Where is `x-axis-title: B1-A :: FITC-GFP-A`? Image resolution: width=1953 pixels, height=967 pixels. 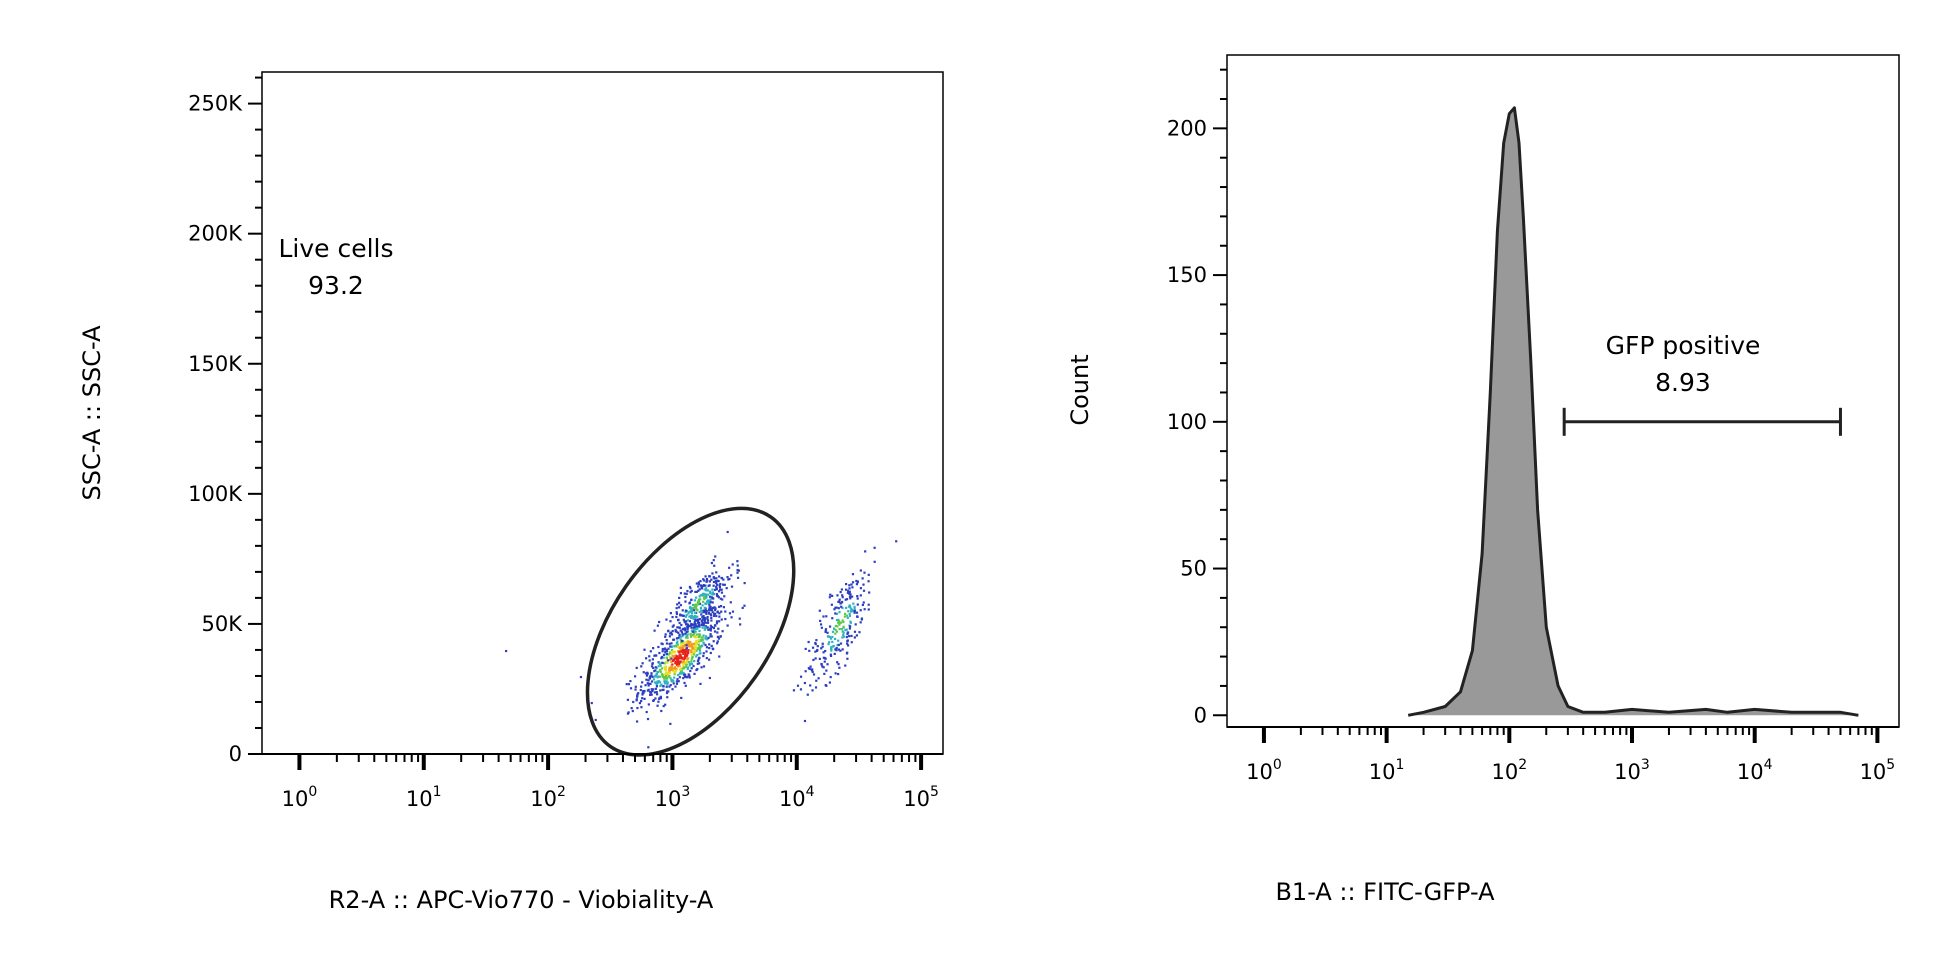 x-axis-title: B1-A :: FITC-GFP-A is located at coordinates (1385, 892).